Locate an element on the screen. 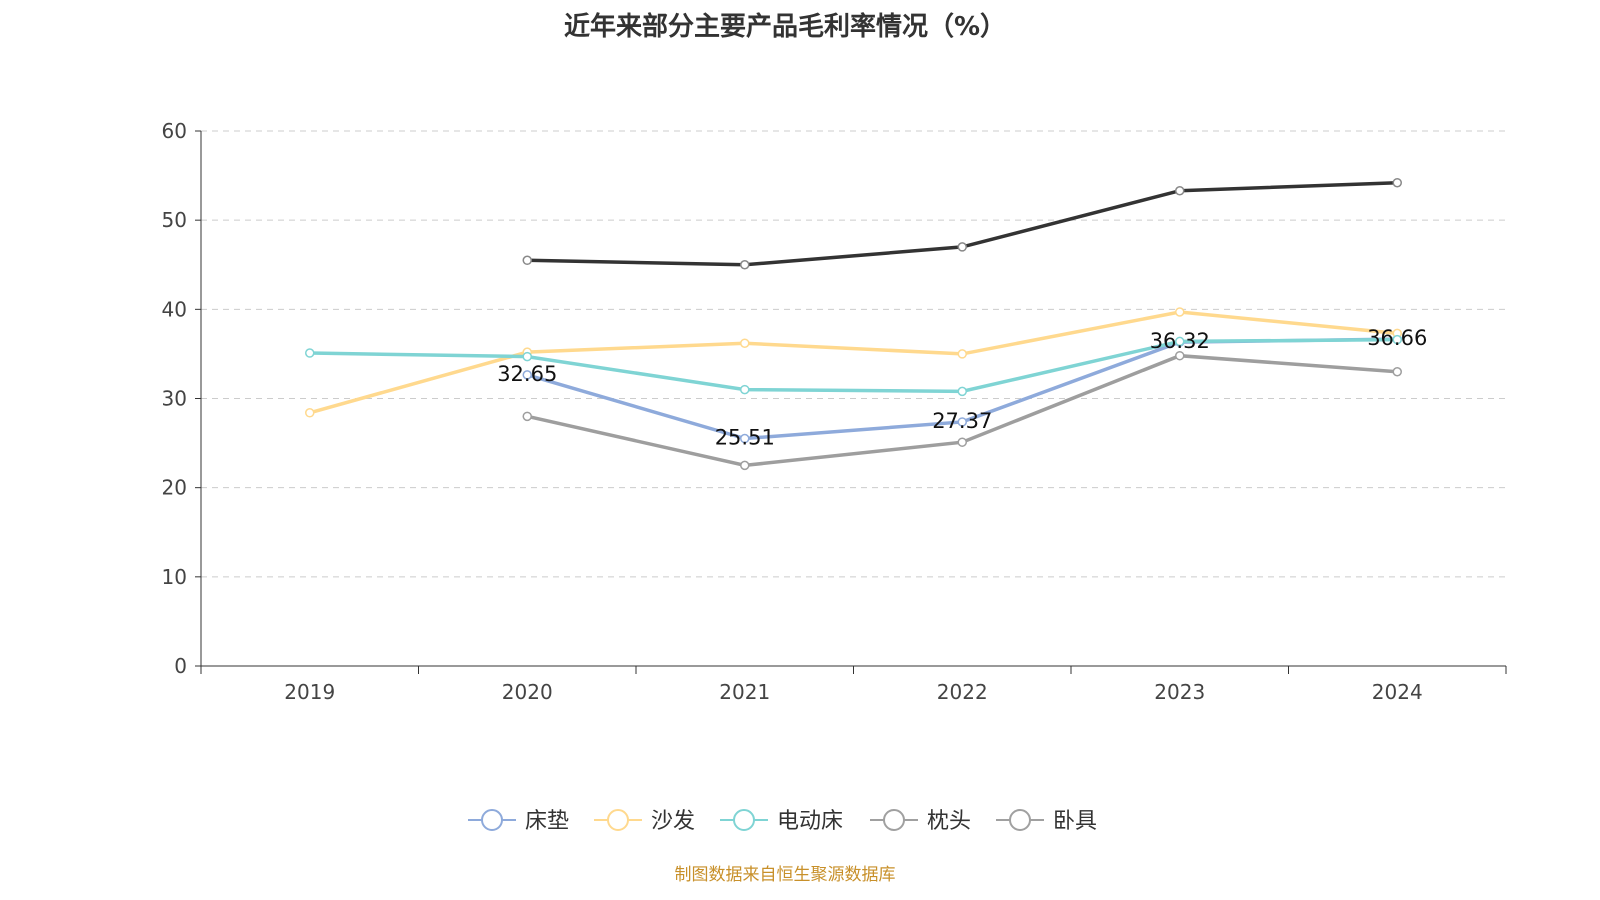 The image size is (1600, 900). data-label: 36.32 is located at coordinates (1180, 341).